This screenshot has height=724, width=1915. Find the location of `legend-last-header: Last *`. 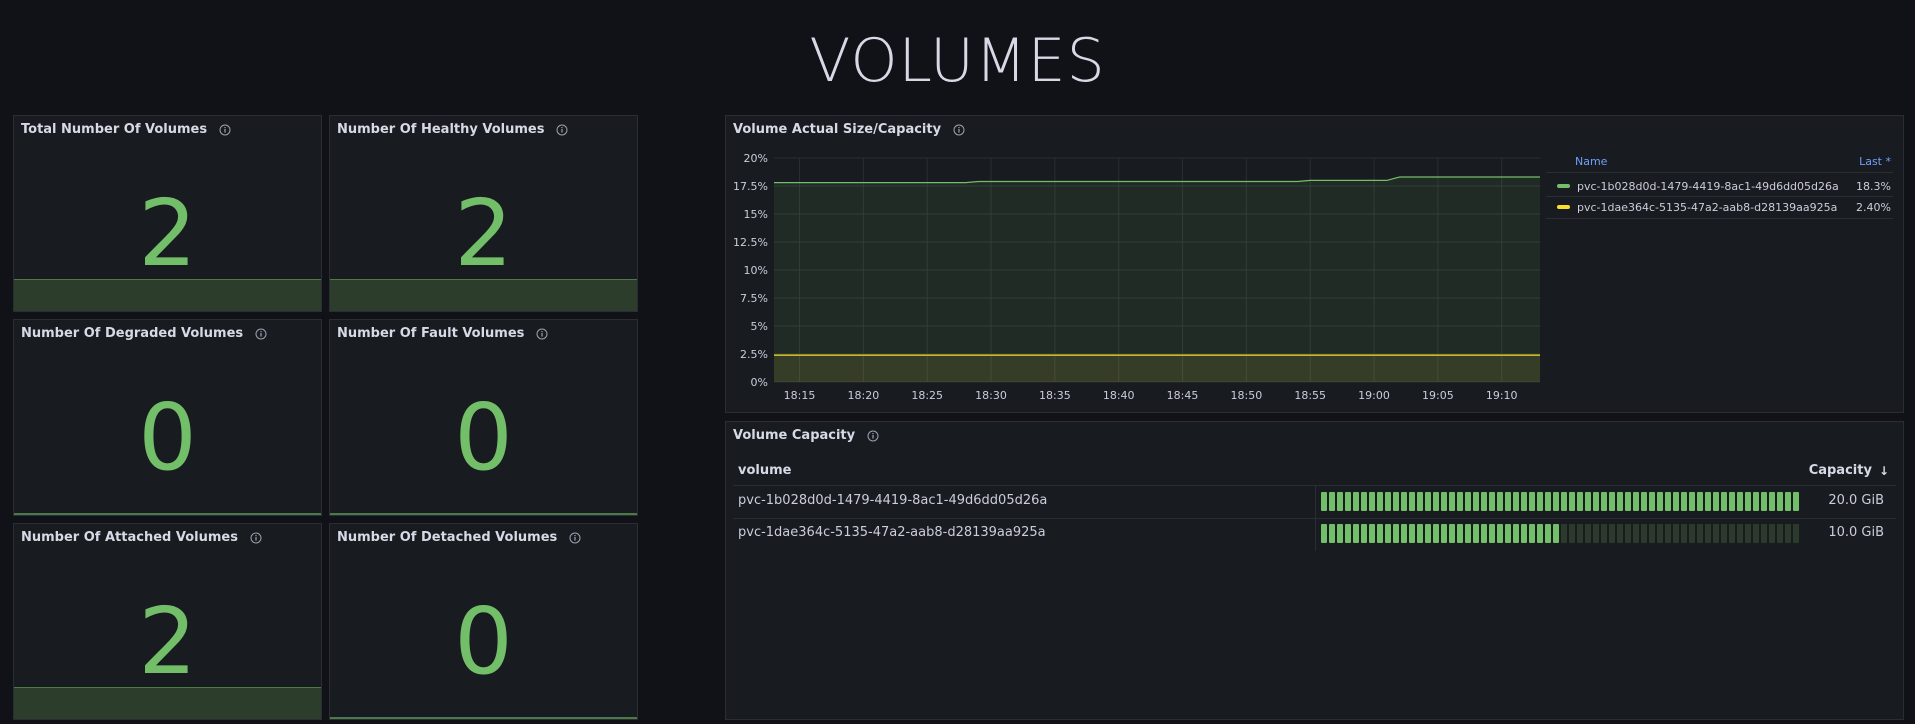

legend-last-header: Last * is located at coordinates (1875, 161).